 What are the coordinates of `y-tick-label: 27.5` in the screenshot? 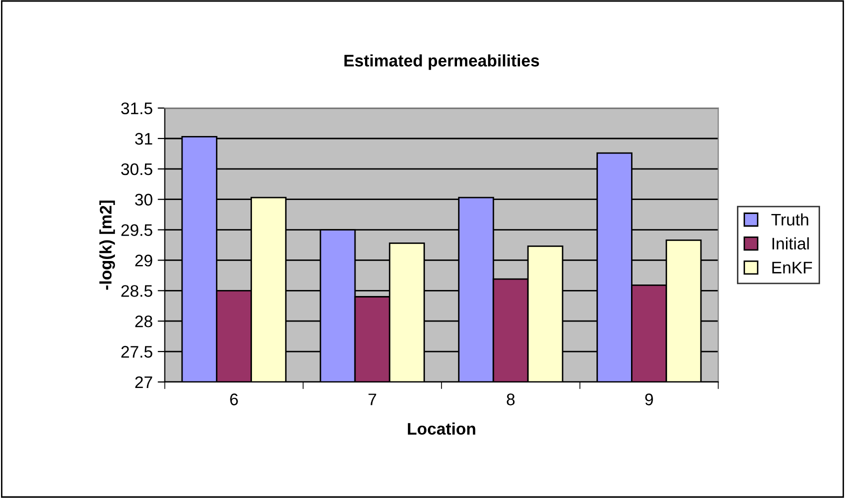 It's located at (136, 352).